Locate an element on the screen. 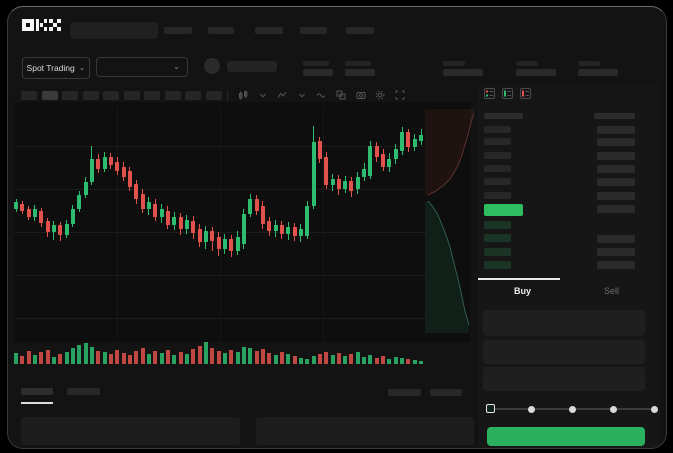  compare-icon is located at coordinates (341, 95).